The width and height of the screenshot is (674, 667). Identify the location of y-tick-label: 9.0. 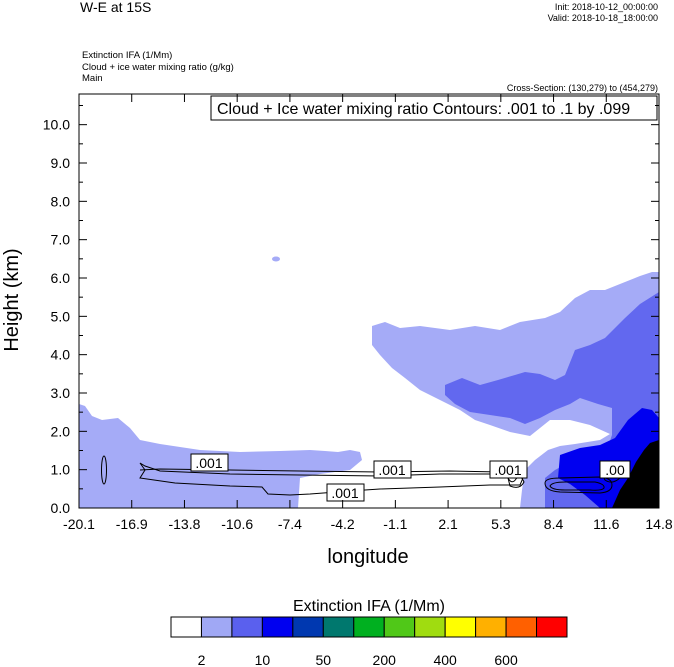
(61, 163).